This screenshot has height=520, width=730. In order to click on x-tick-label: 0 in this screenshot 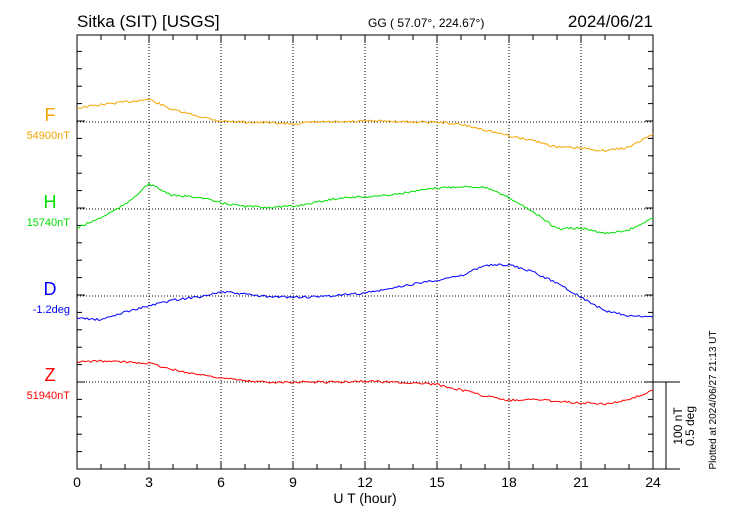, I will do `click(77, 482)`.